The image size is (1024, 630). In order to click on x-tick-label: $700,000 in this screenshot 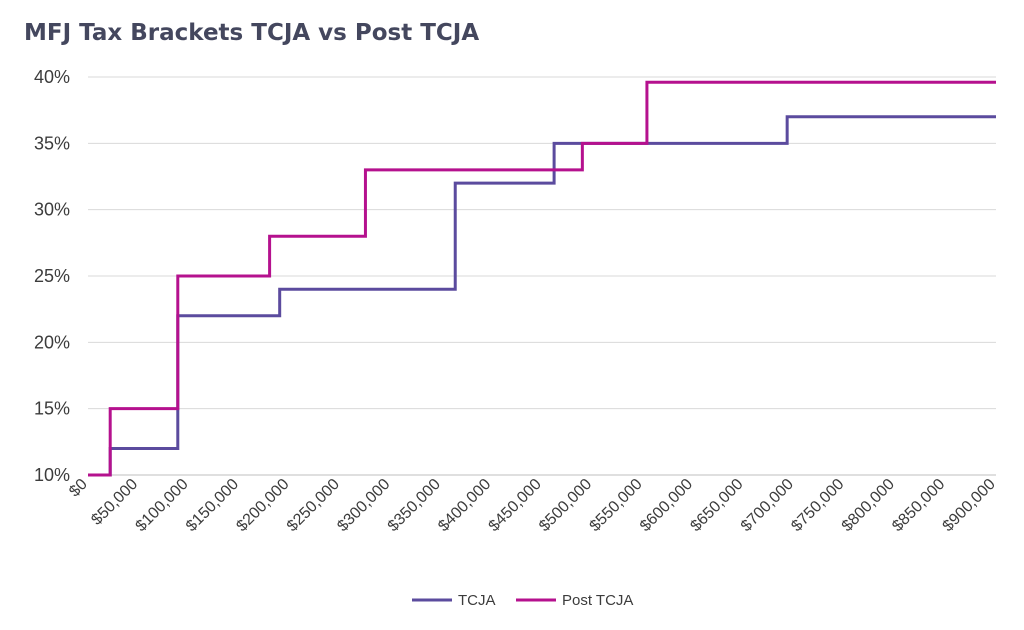, I will do `click(767, 505)`.